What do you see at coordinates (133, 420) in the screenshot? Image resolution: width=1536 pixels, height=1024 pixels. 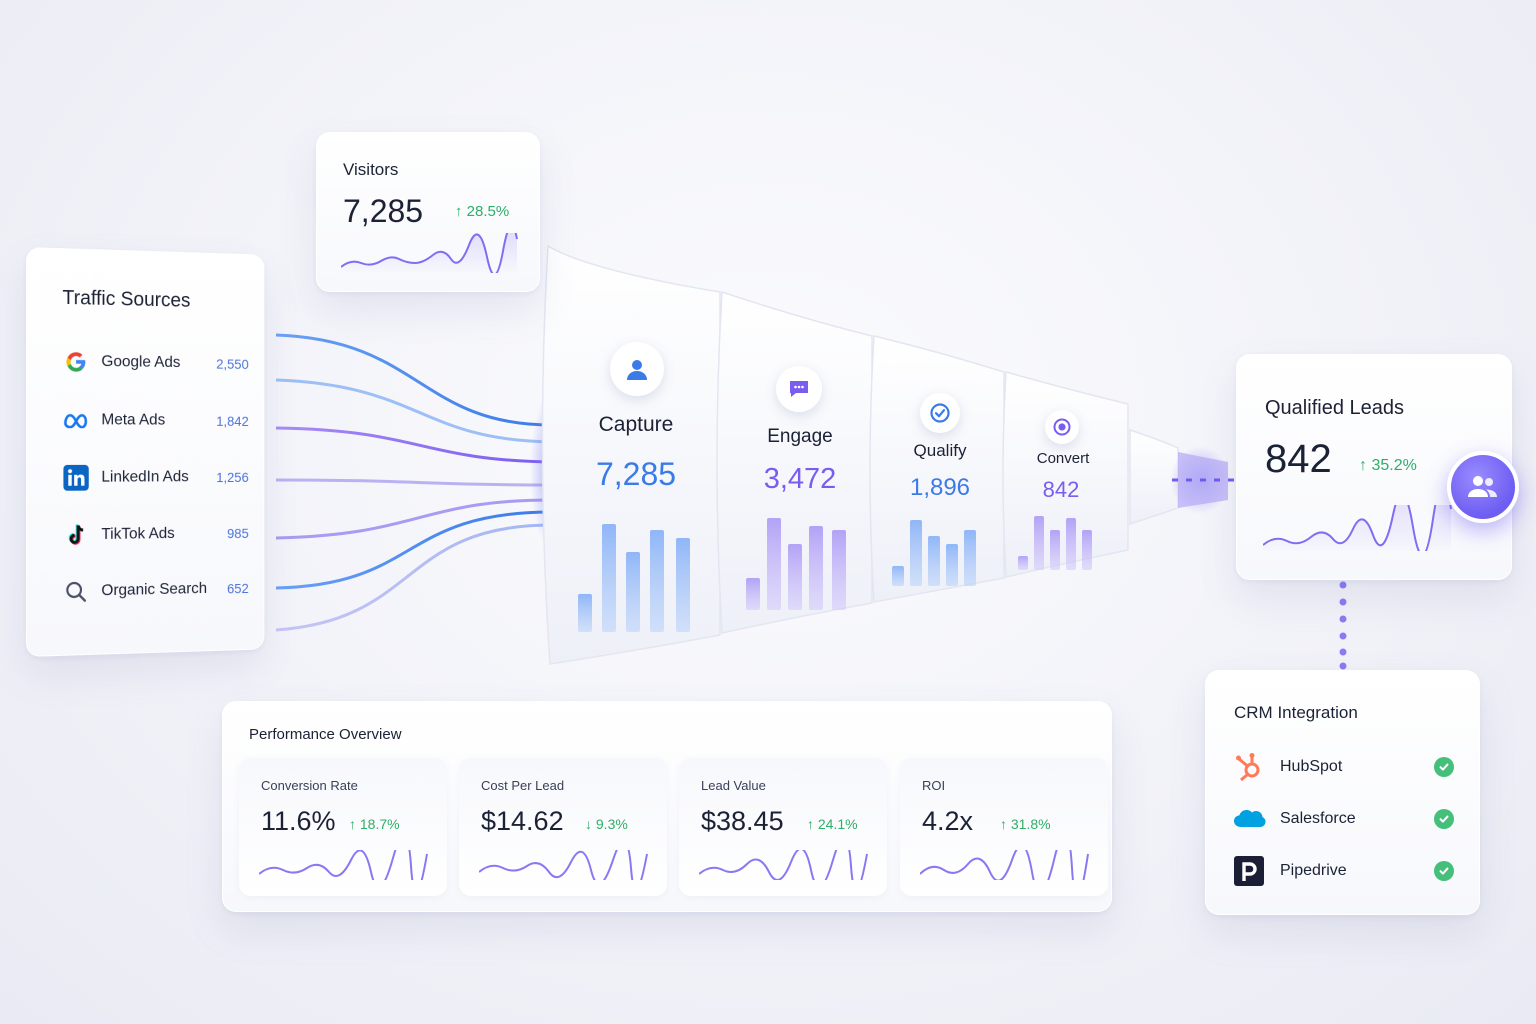 I see `source-name: Meta Ads` at bounding box center [133, 420].